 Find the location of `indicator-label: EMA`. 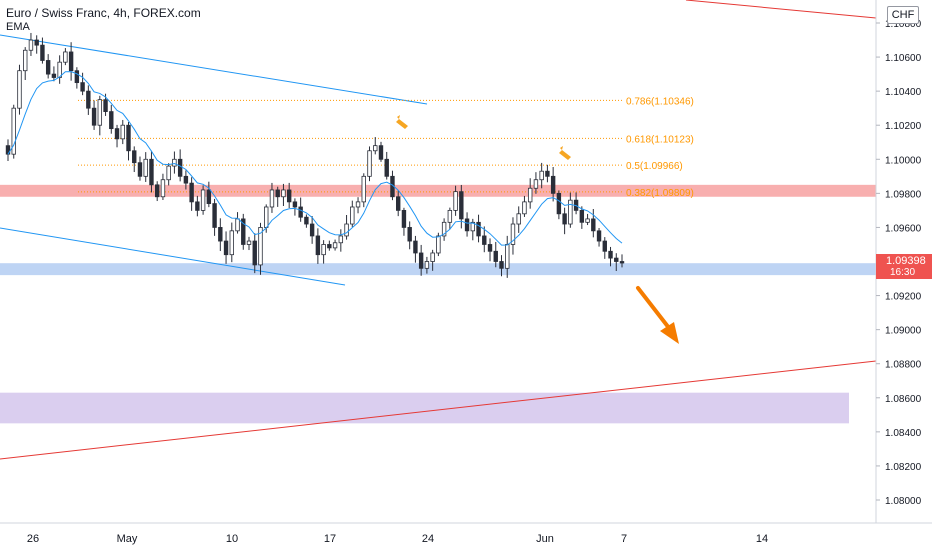

indicator-label: EMA is located at coordinates (18, 27).